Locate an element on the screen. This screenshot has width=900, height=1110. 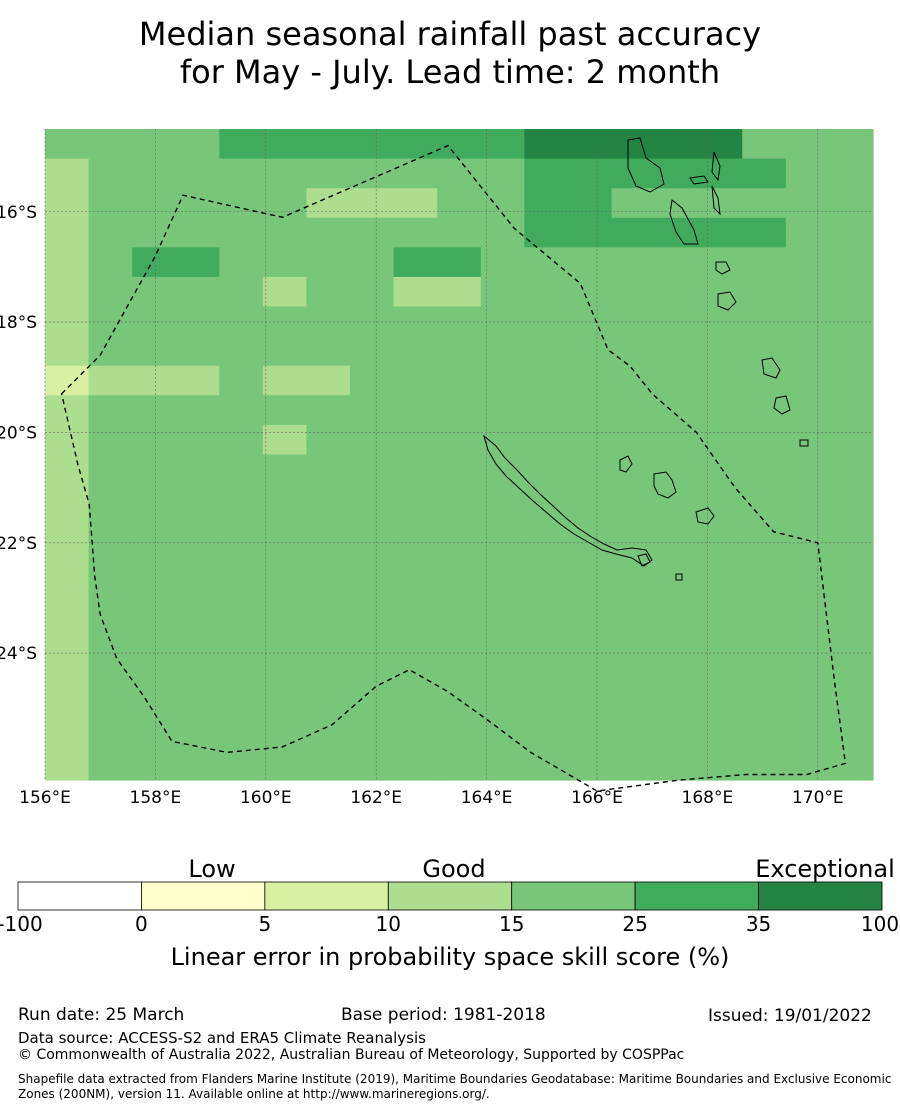
run-date: Run date: 25 March is located at coordinates (101, 1015).